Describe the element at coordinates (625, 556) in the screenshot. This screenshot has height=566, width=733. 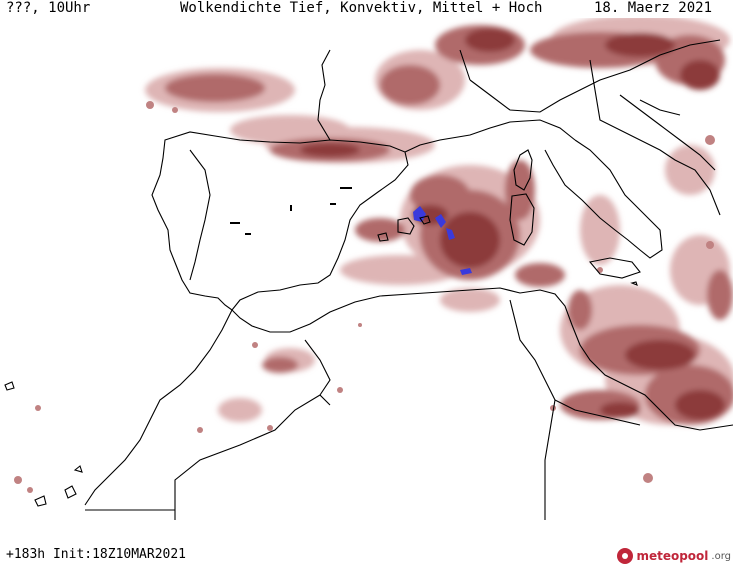
I see `logo-icon` at that location.